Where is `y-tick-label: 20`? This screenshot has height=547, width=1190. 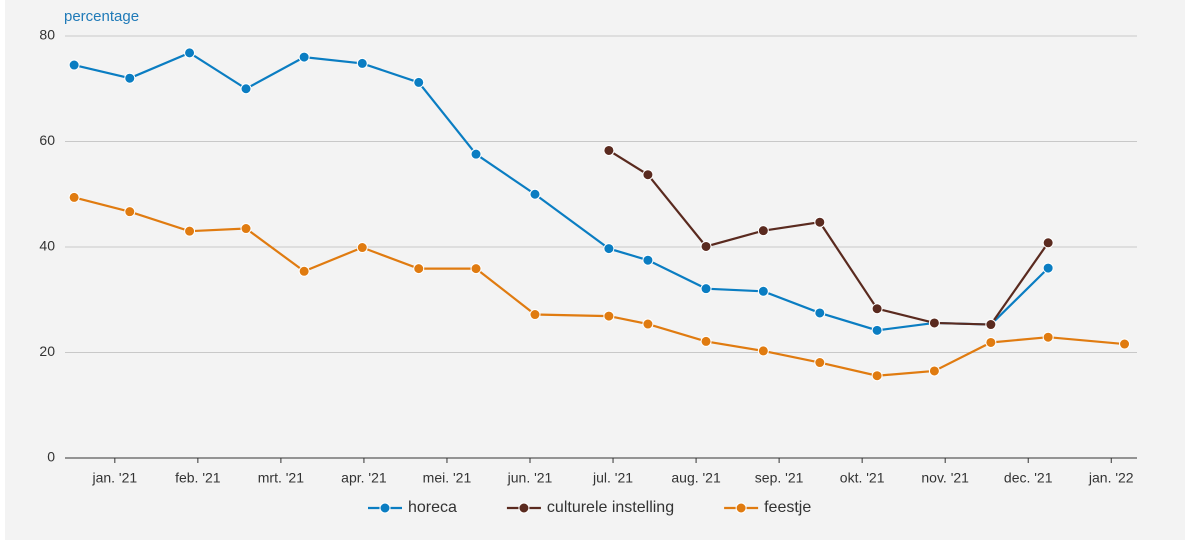 y-tick-label: 20 is located at coordinates (47, 351).